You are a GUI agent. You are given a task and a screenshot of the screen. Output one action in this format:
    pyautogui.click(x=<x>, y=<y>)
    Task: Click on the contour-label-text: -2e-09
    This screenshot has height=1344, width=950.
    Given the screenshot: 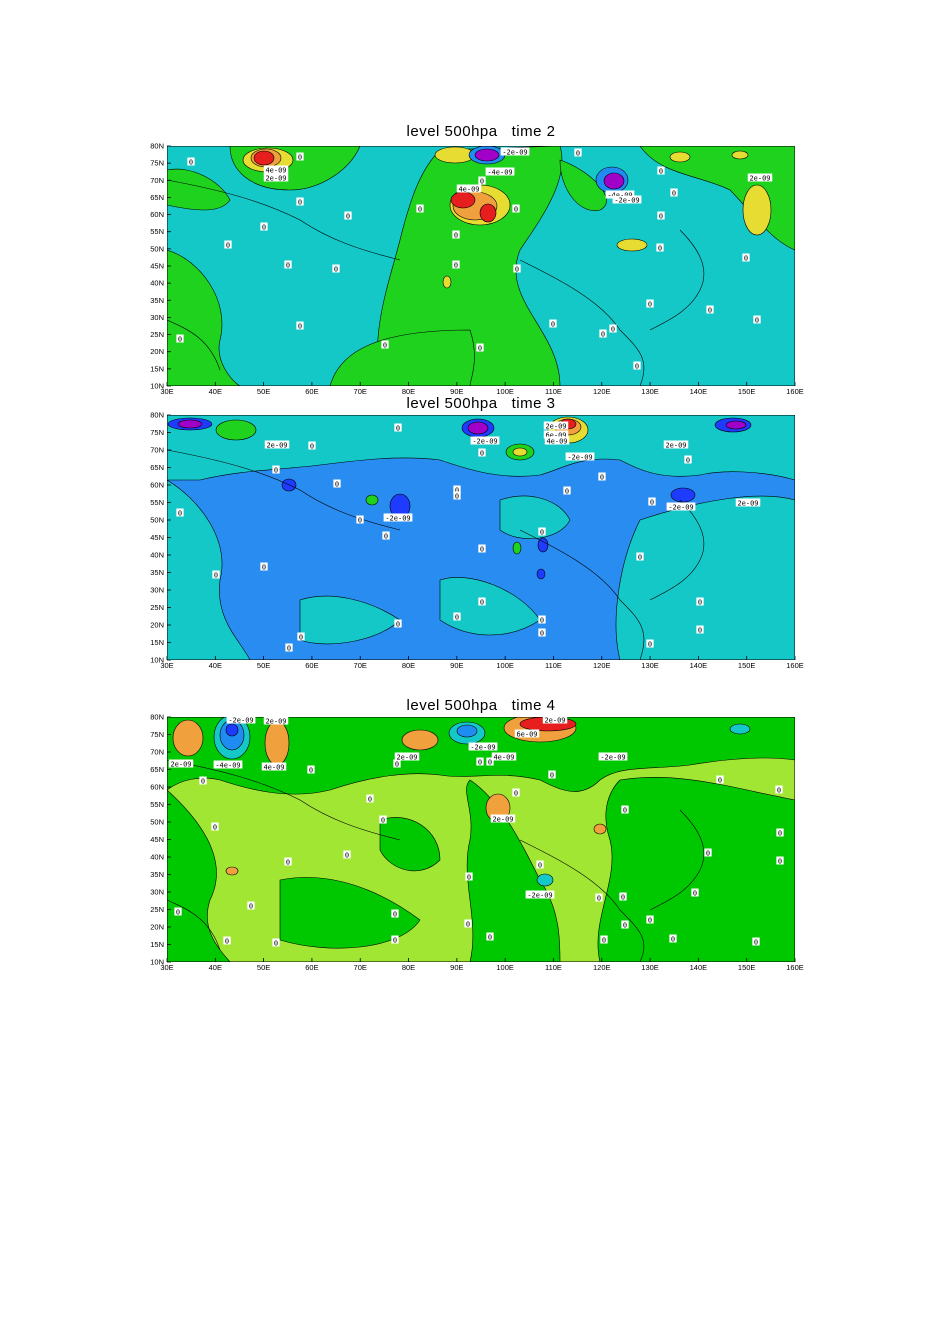 What is the action you would take?
    pyautogui.click(x=680, y=508)
    